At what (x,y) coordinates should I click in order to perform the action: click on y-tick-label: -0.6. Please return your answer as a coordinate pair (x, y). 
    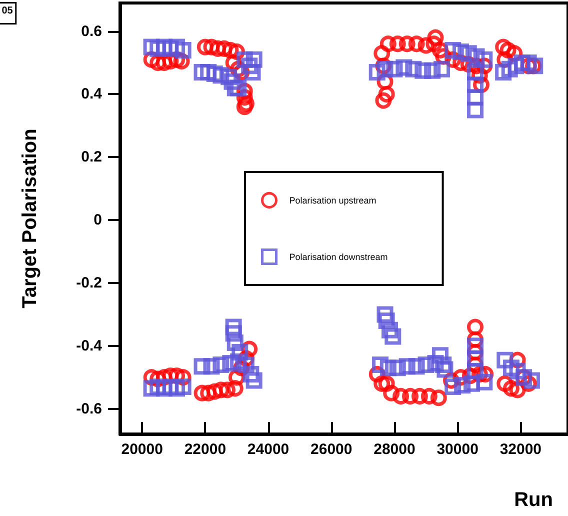
    Looking at the image, I should click on (89, 409).